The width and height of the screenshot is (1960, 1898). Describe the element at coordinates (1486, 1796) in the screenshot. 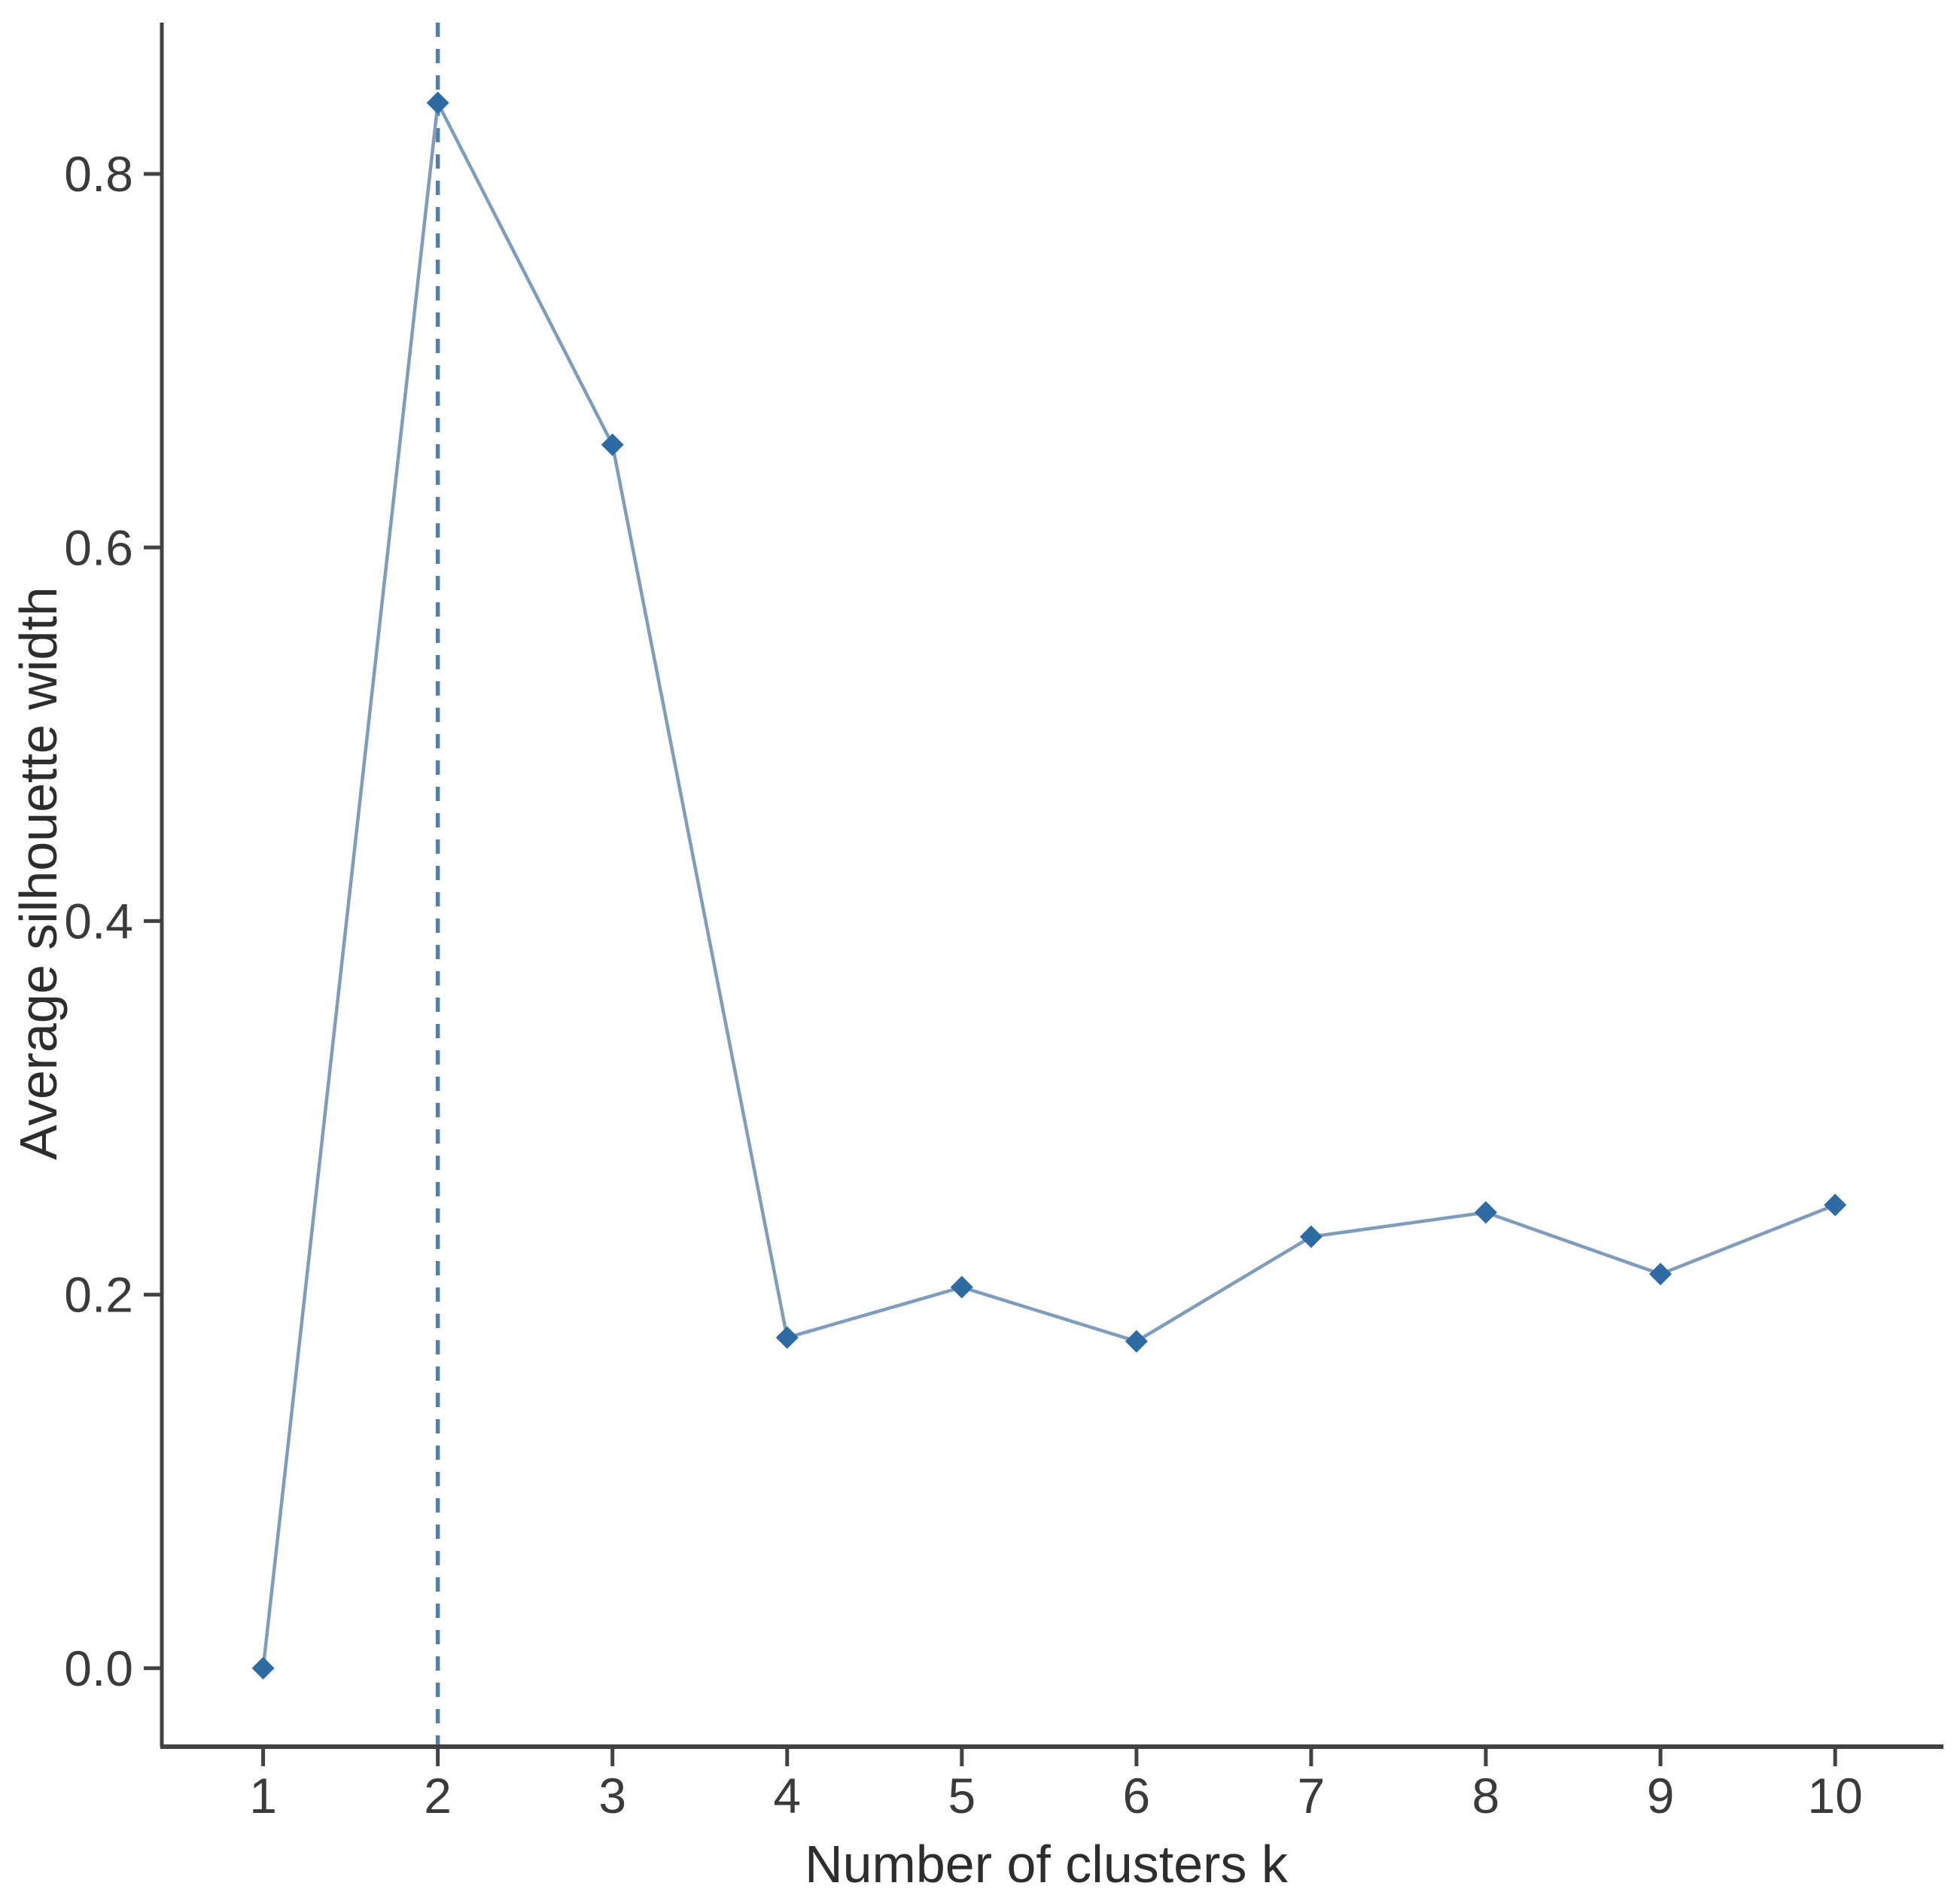

I see `x-tick-label: 8` at that location.